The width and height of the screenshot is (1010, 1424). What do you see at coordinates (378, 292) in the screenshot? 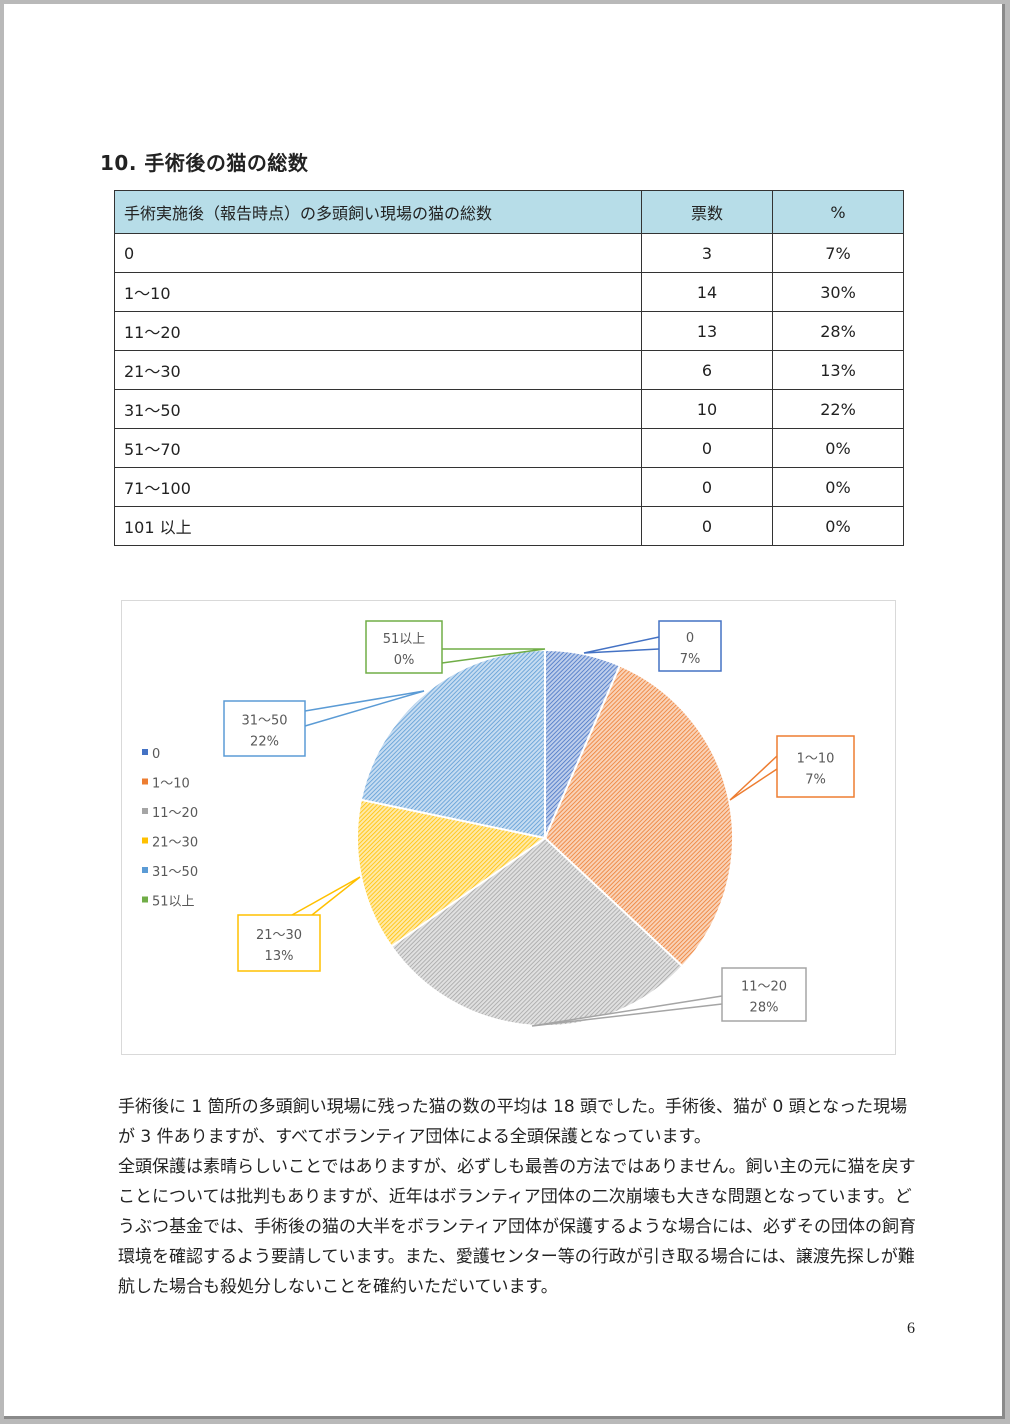
I see `cell-range: 1～10` at bounding box center [378, 292].